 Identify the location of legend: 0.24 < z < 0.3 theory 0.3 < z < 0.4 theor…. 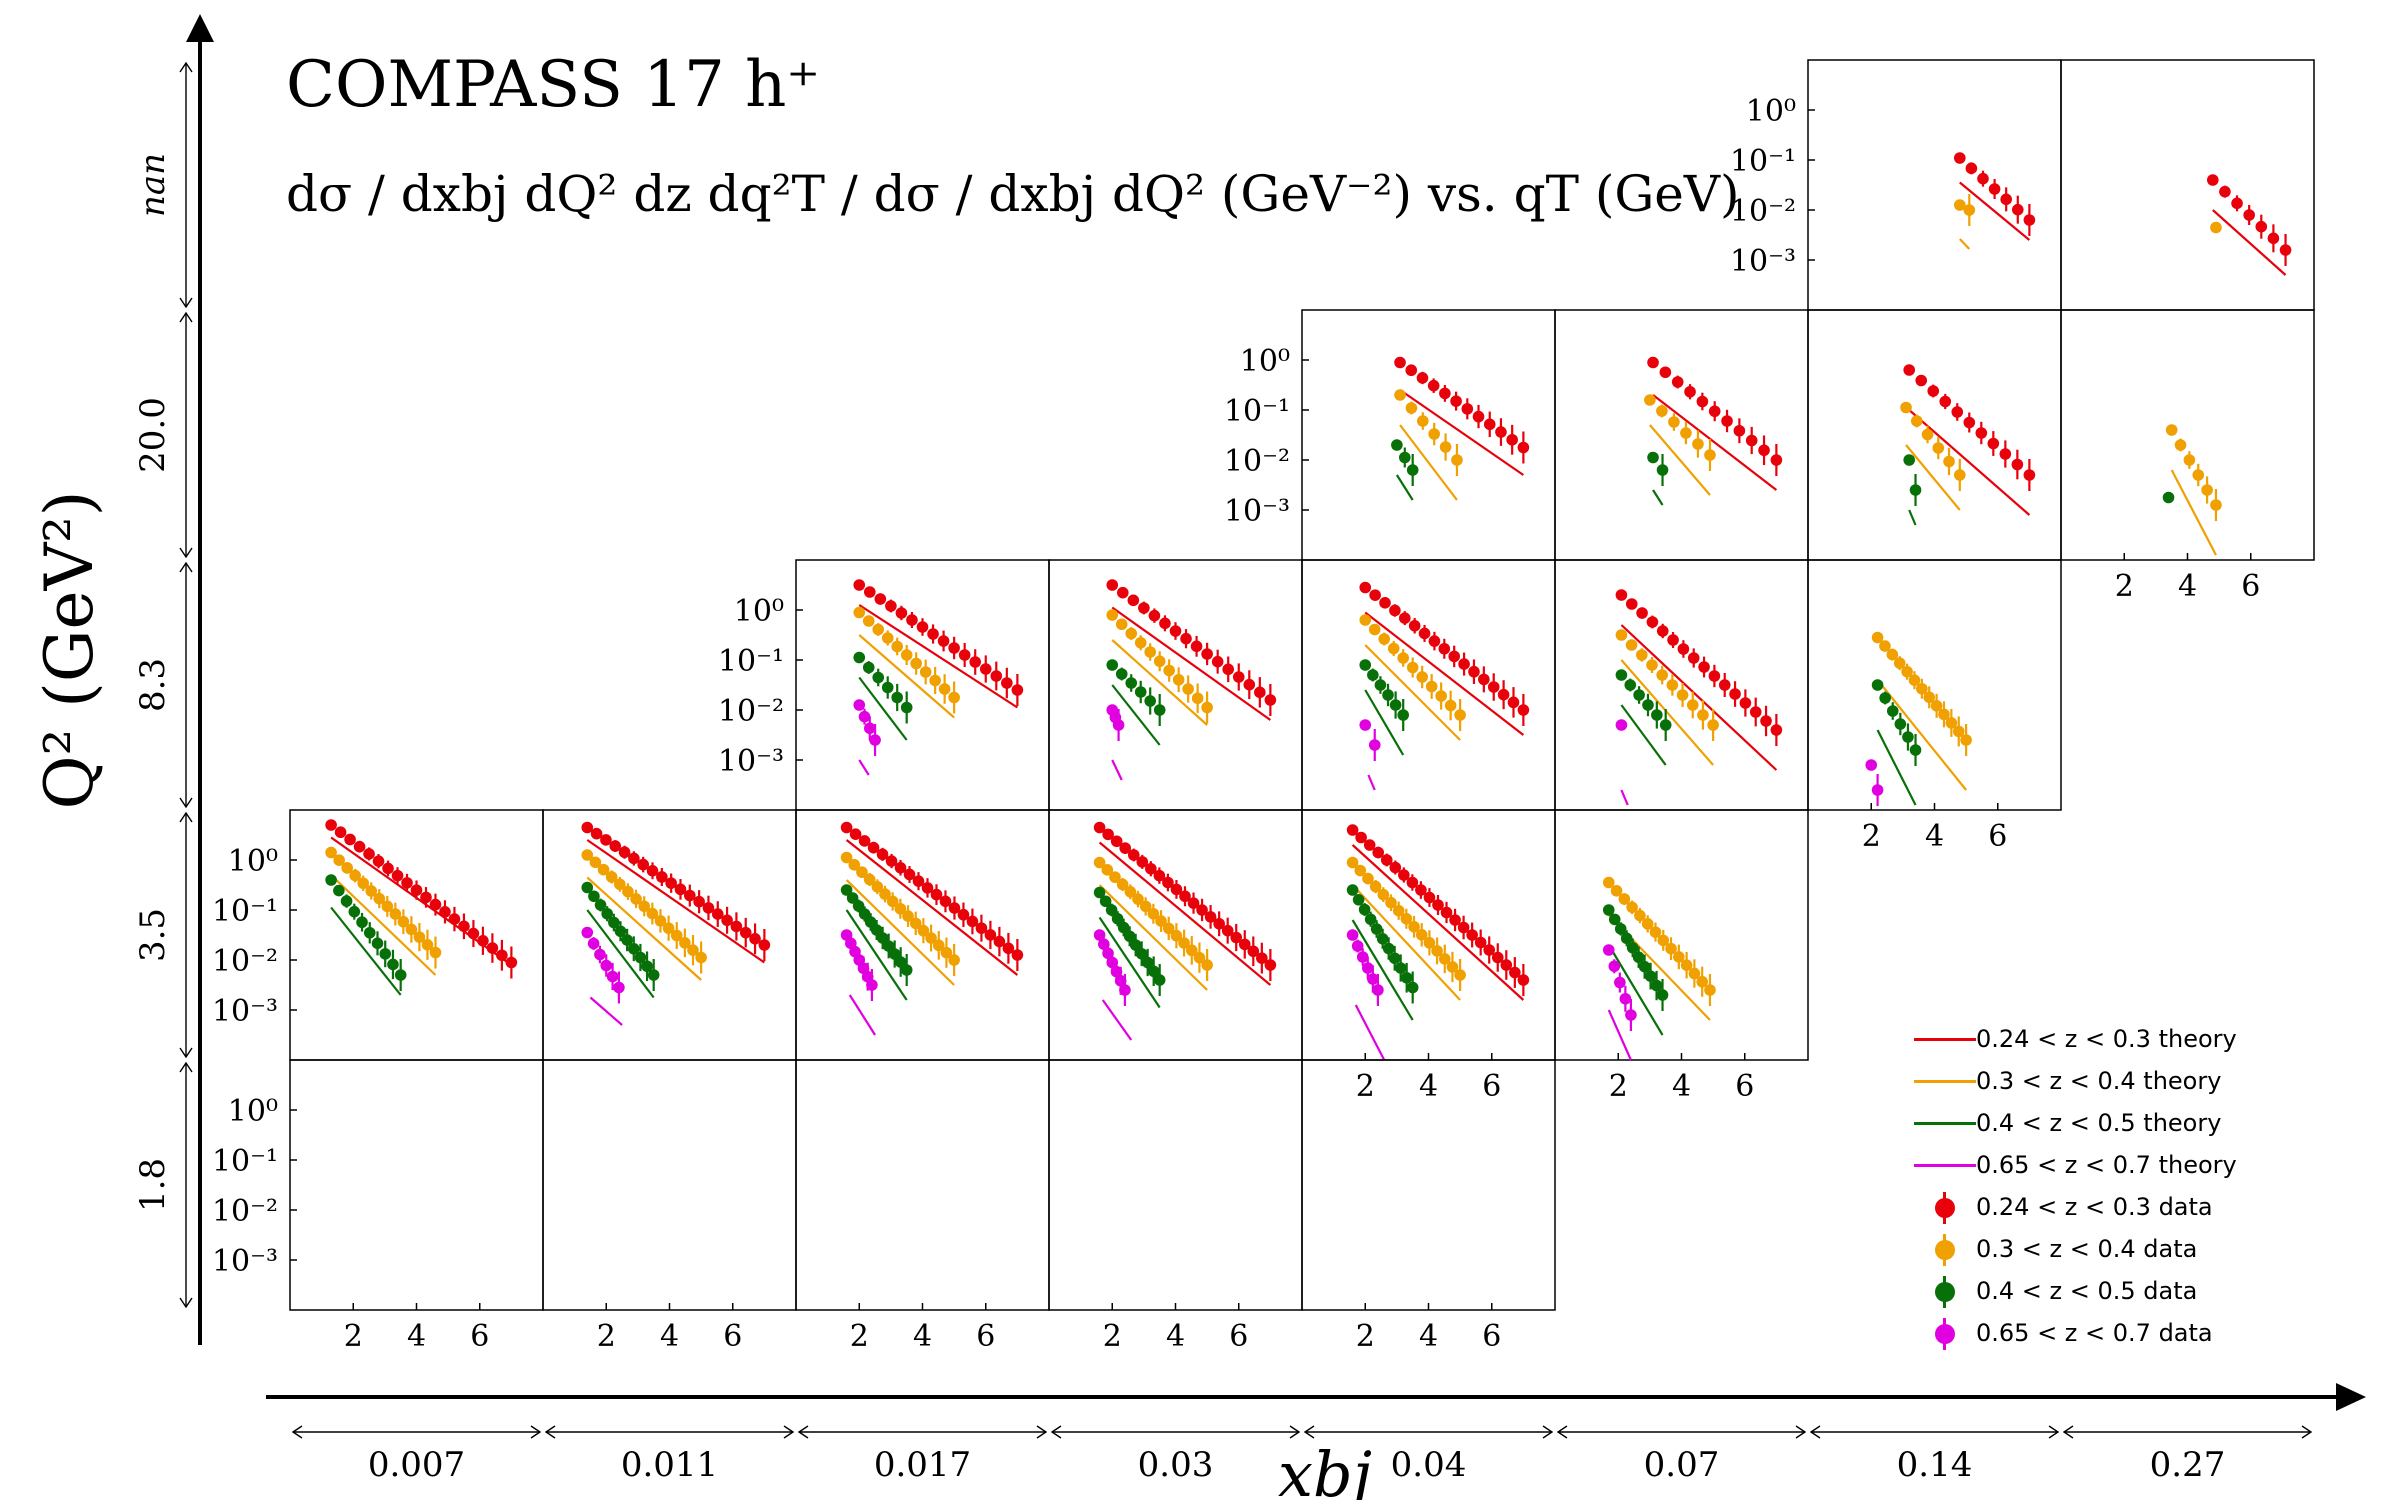
(2147, 1186).